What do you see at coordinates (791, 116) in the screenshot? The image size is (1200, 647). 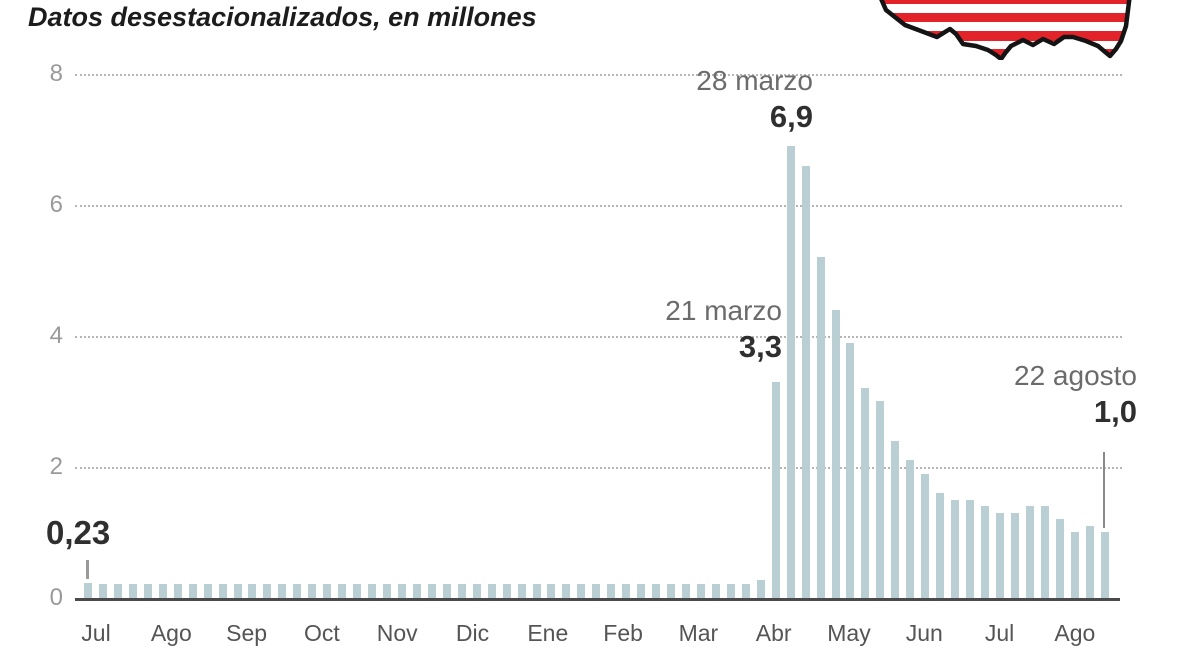 I see `annotation-value-label: 6,9` at bounding box center [791, 116].